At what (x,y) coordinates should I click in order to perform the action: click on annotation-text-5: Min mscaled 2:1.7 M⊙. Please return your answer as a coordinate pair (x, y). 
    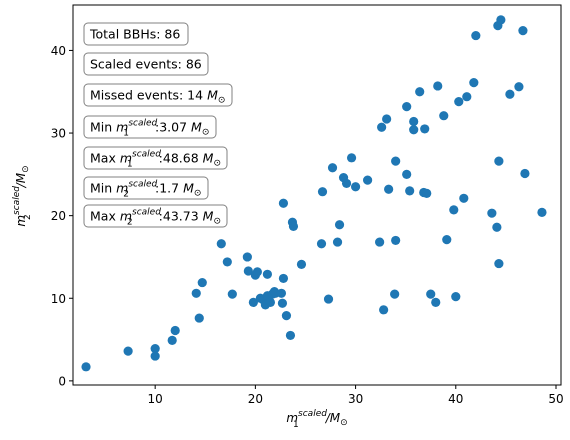
    Looking at the image, I should click on (145, 190).